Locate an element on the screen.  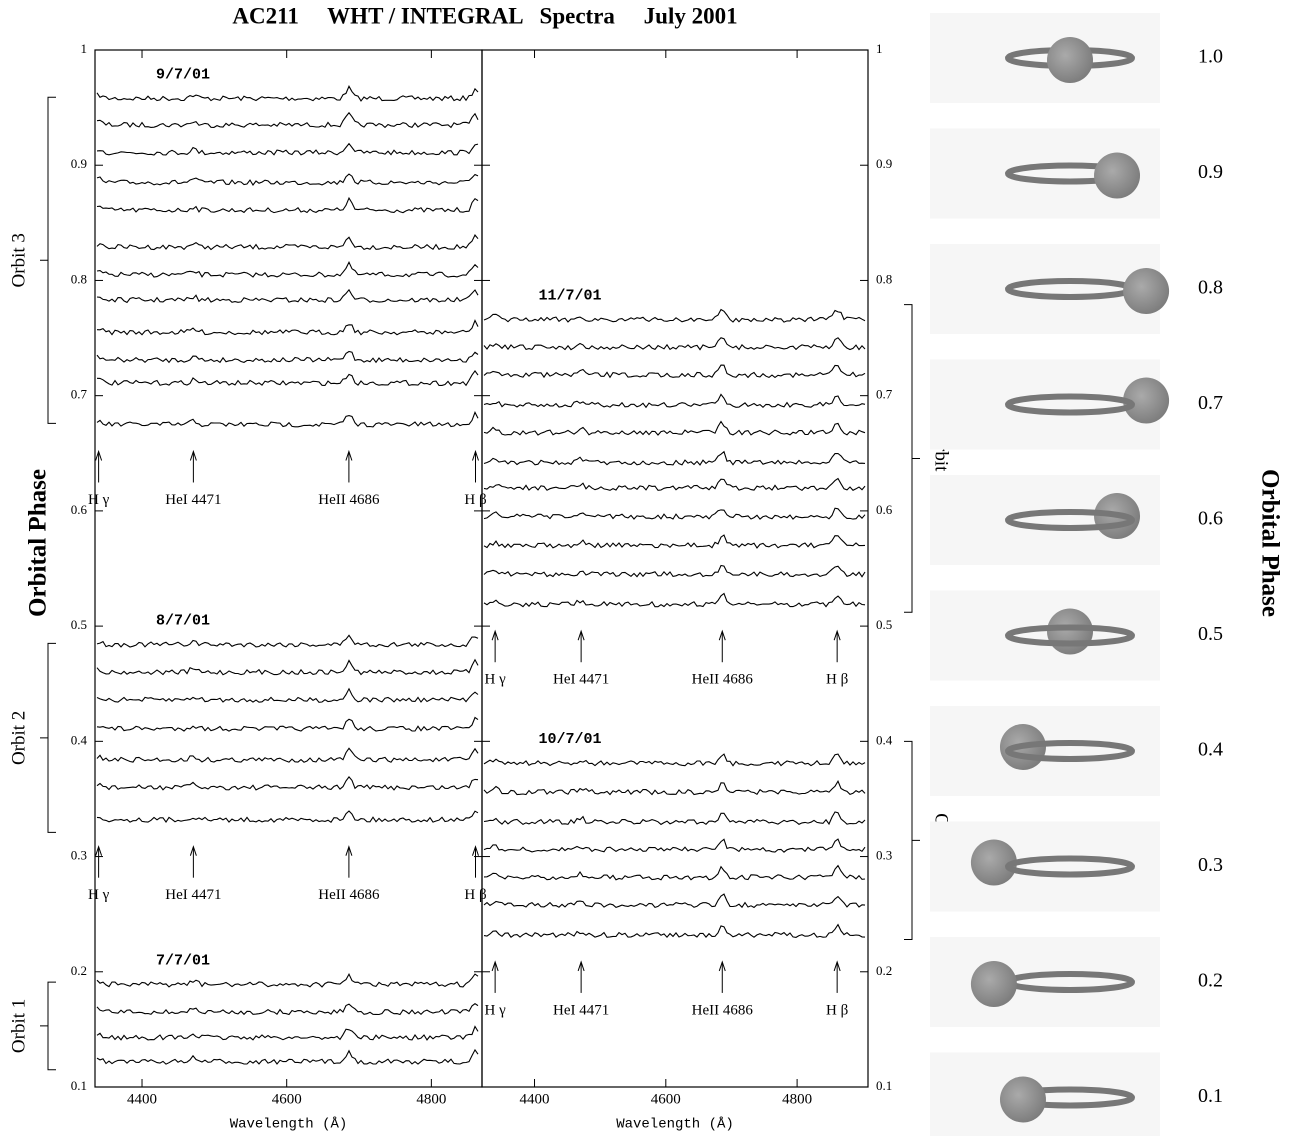
y-axis-label-right: Orbital Phase is located at coordinates (1269, 543).